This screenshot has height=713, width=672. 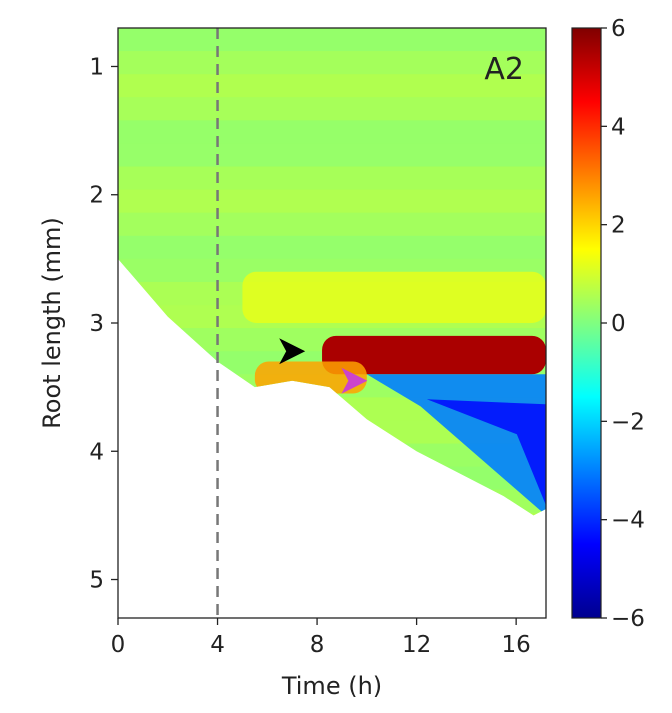 I want to click on x-tick-label: 8, so click(x=317, y=645).